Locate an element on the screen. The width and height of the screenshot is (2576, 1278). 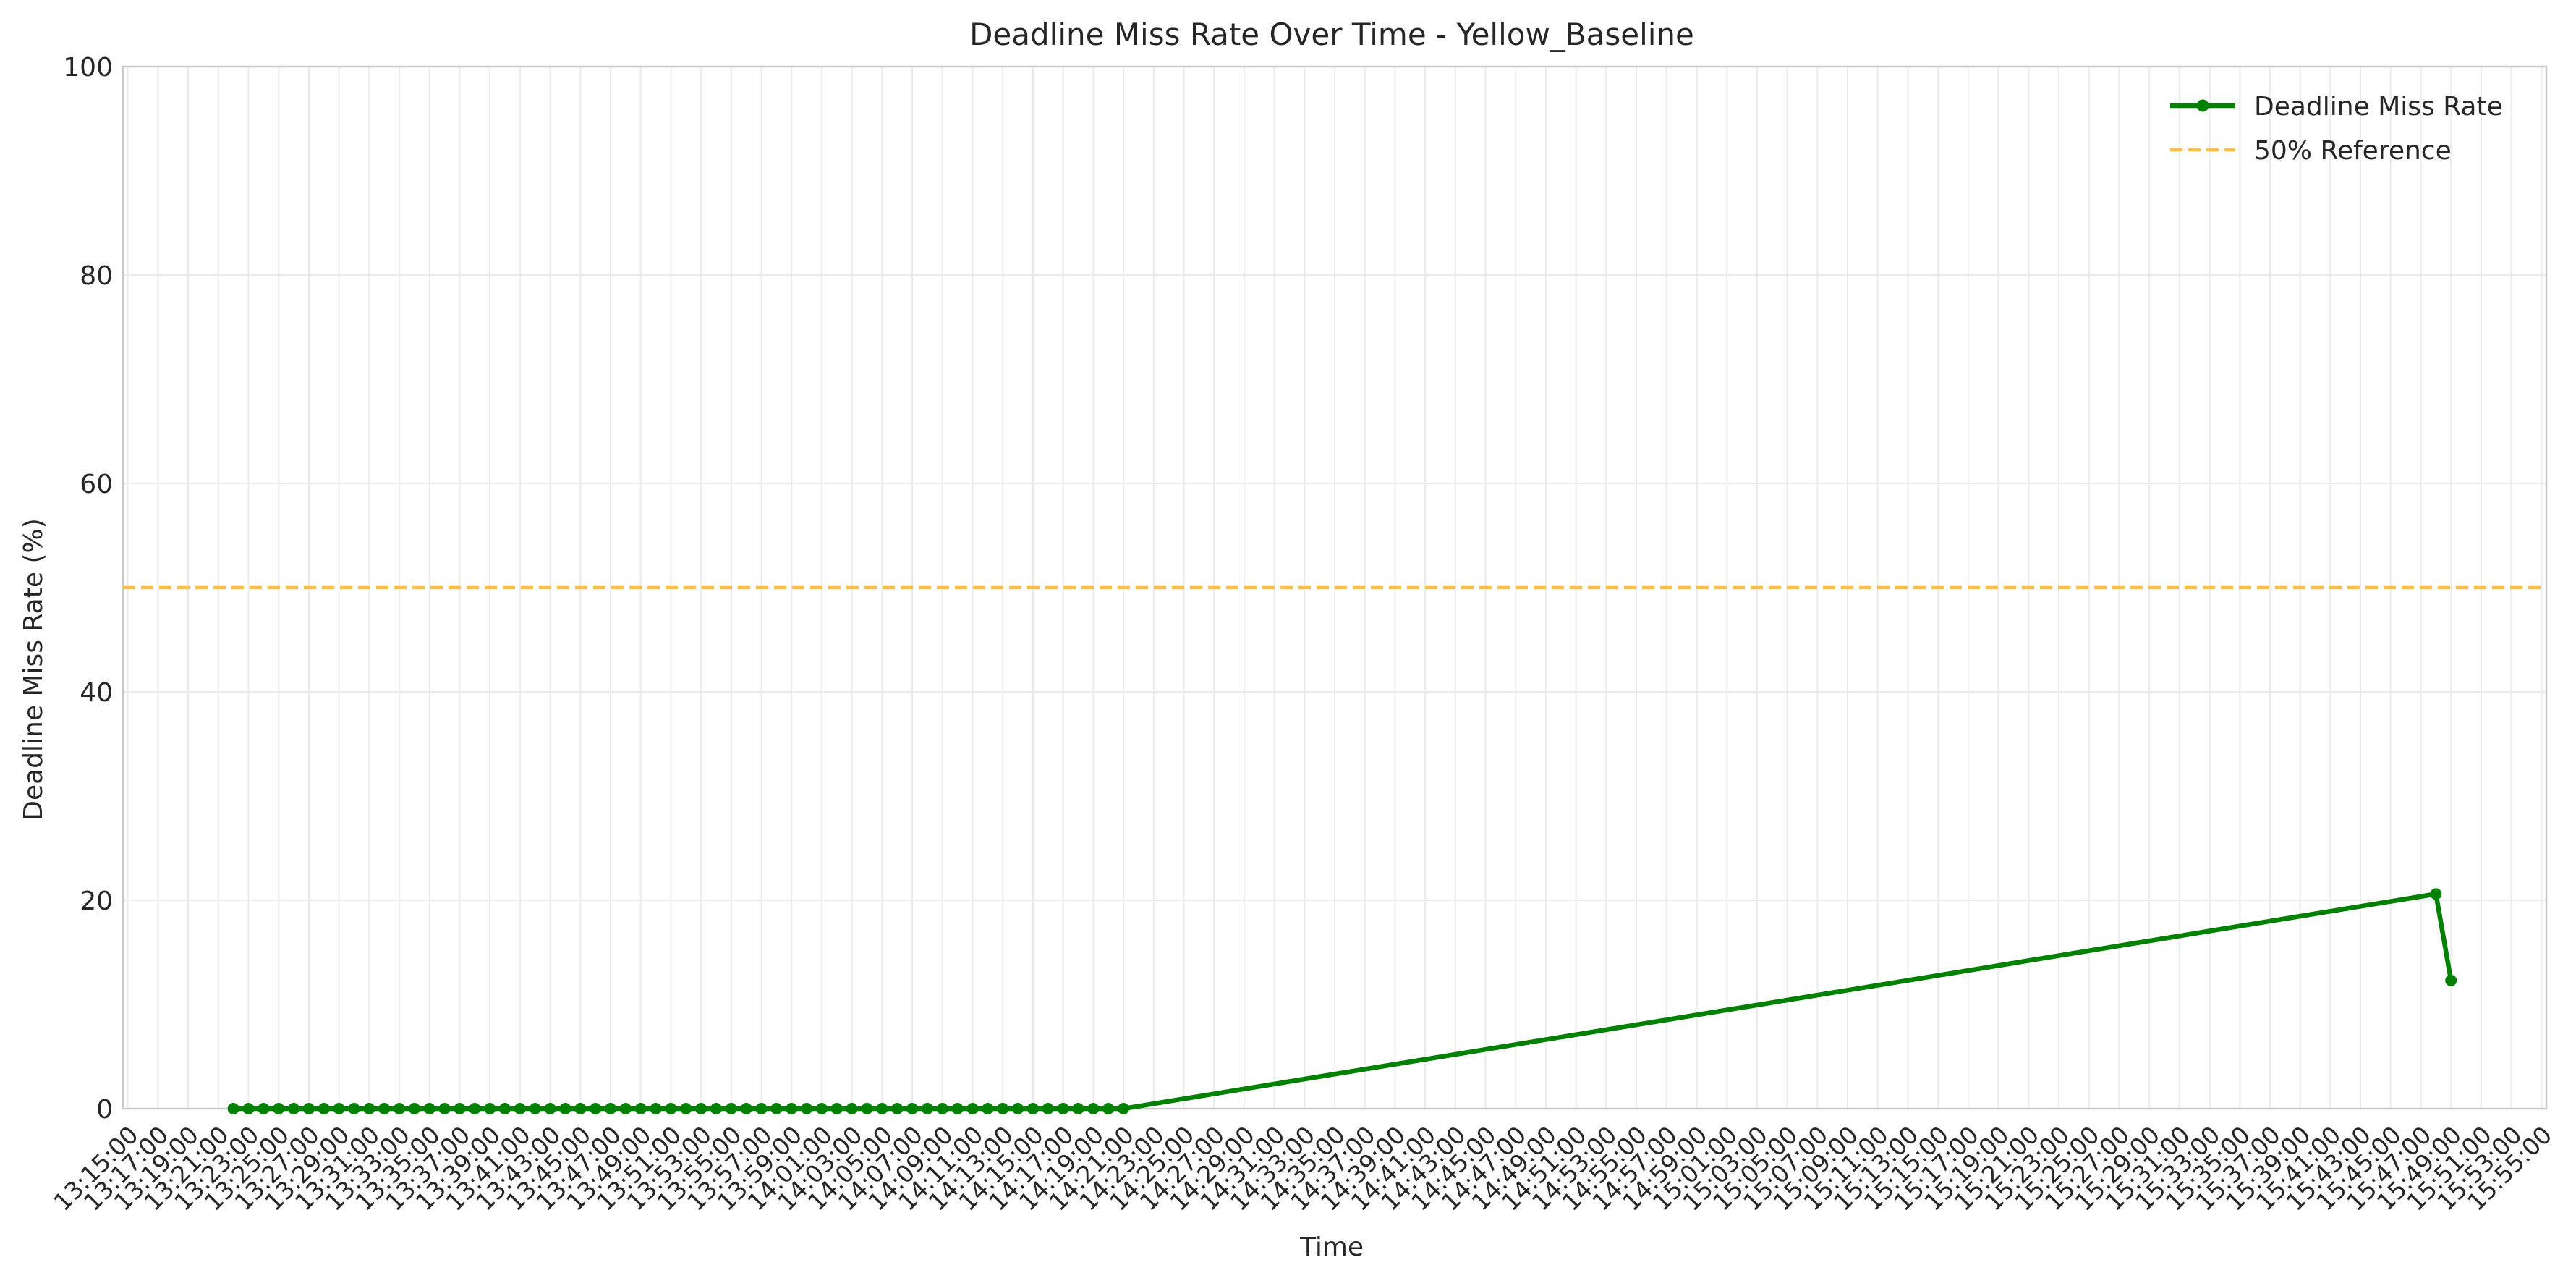
x-axis-label: Time is located at coordinates (1331, 1247).